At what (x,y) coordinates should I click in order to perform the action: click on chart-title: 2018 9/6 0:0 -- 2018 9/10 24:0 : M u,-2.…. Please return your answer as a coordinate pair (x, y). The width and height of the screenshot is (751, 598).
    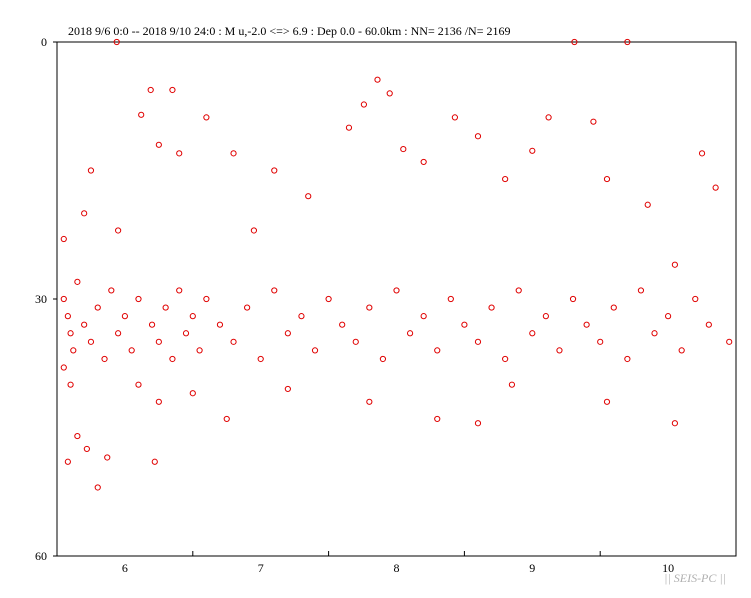
    Looking at the image, I should click on (289, 31).